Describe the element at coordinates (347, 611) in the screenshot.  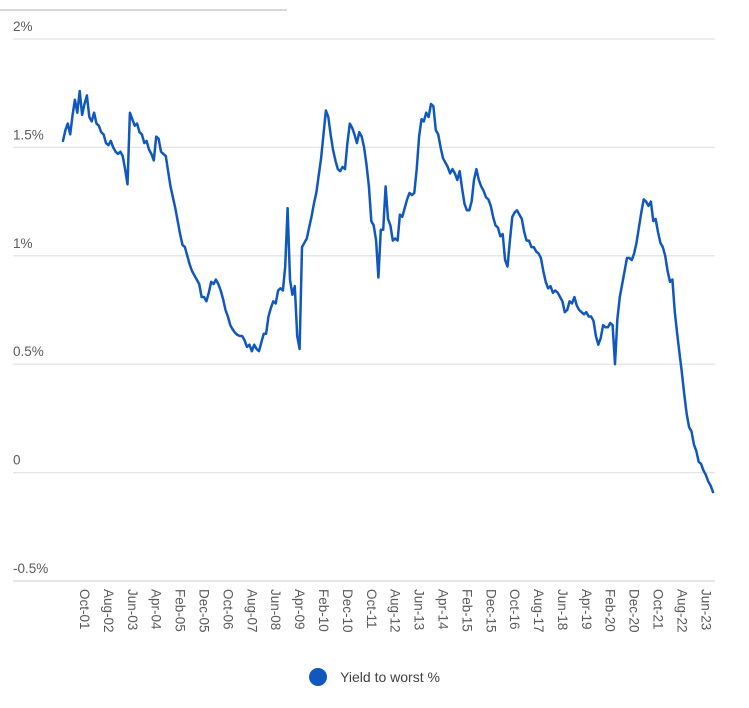
I see `x-tick-label: Dec-10` at that location.